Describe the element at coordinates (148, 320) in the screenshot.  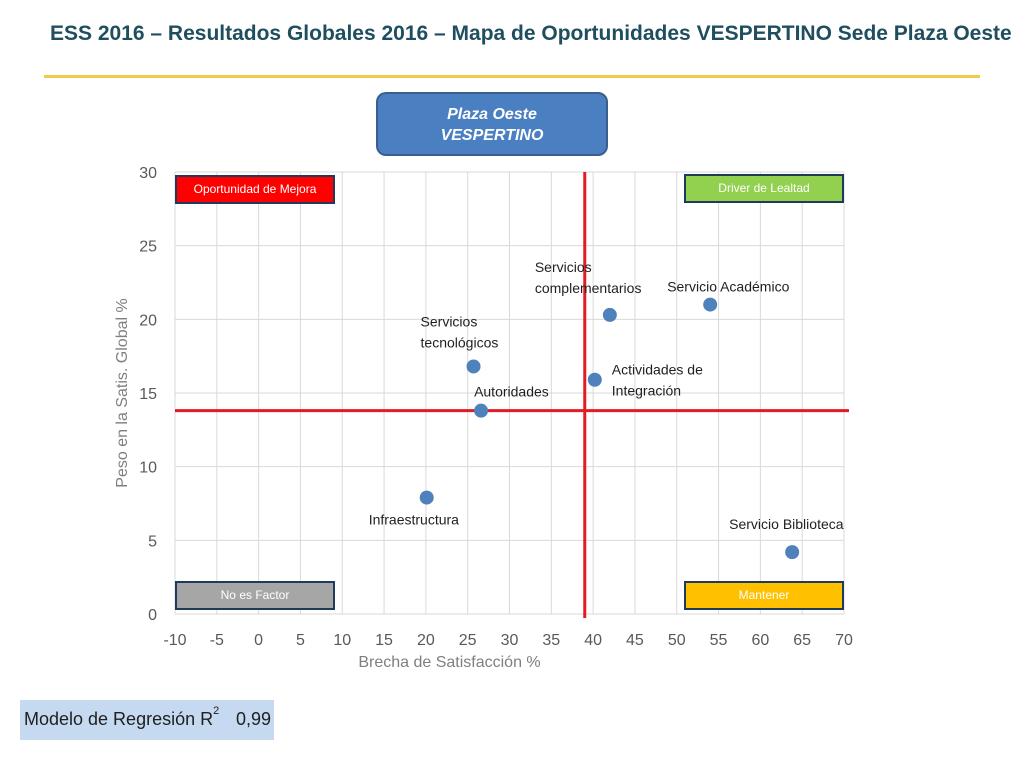
I see `y-tick-label: 20` at that location.